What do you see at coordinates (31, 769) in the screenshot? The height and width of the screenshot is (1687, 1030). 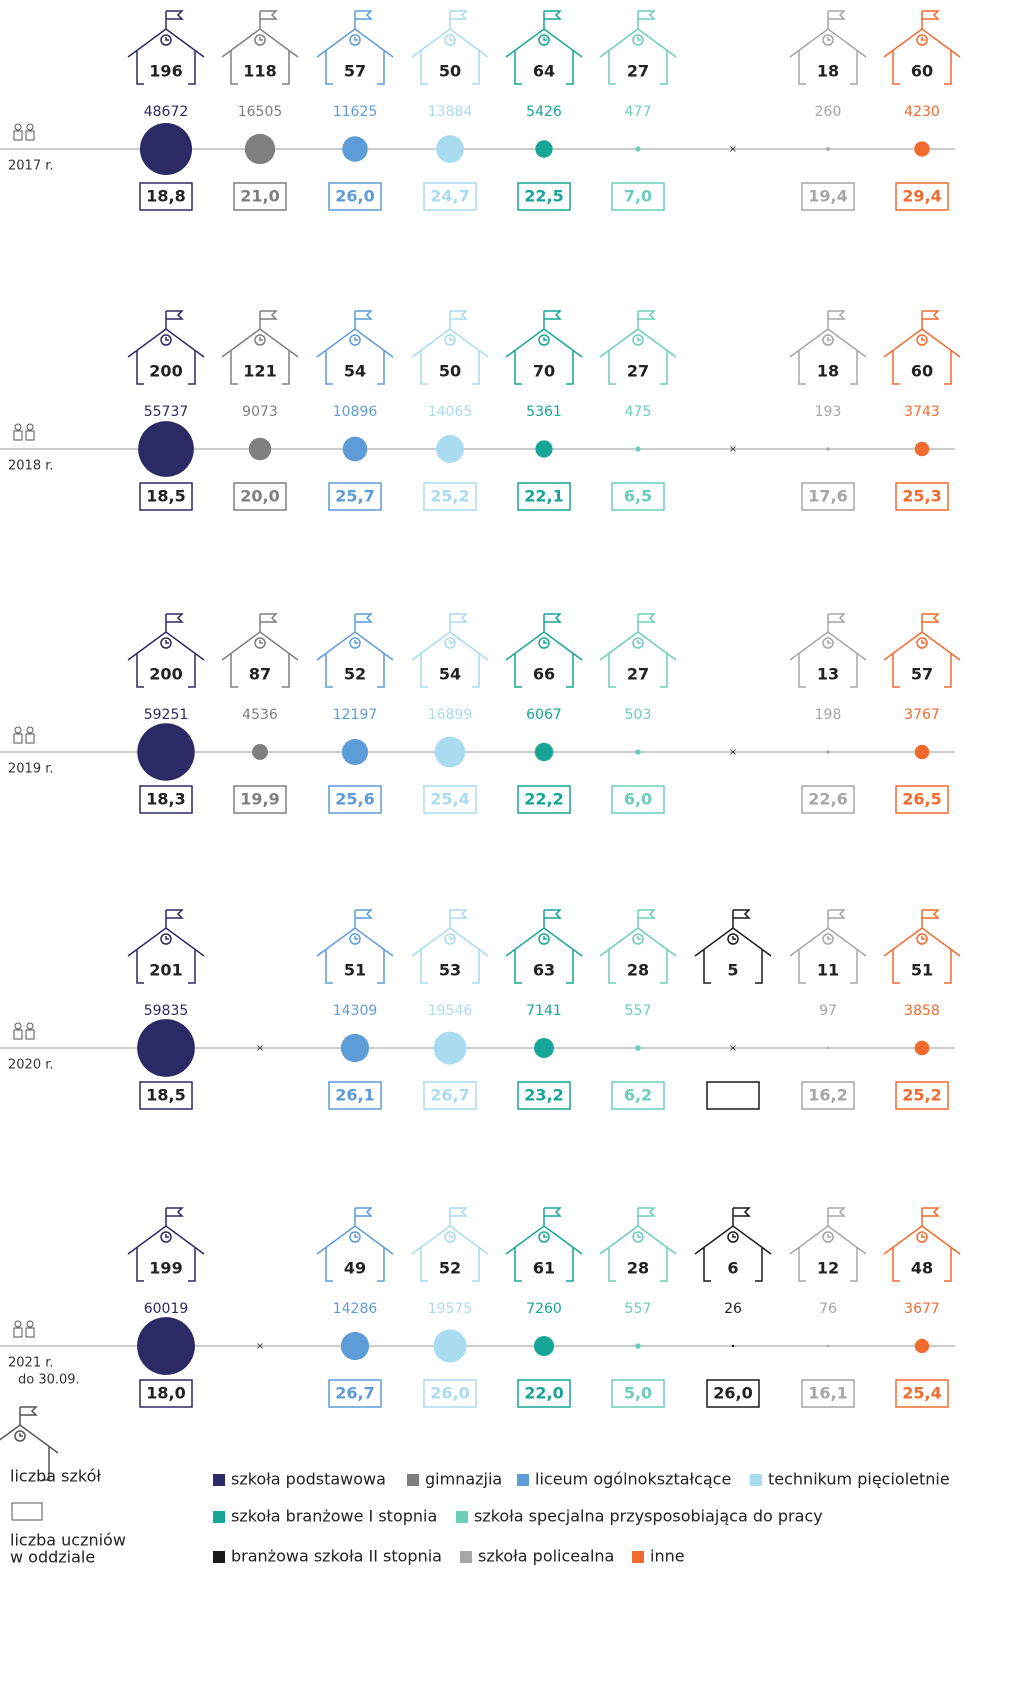 I see `year-label: 2019 r.` at bounding box center [31, 769].